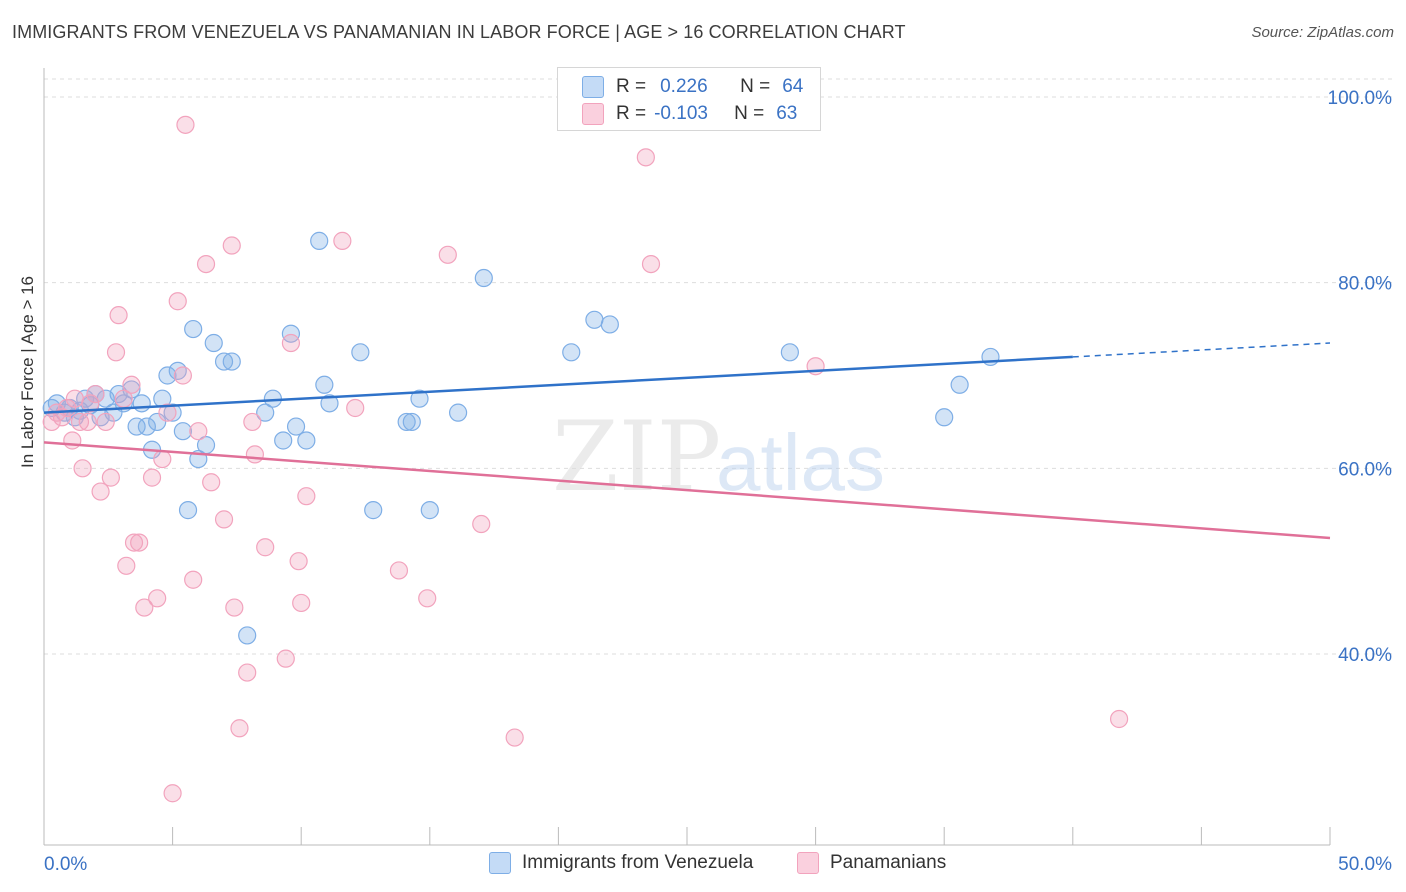 This screenshot has width=1406, height=892. Describe the element at coordinates (1365, 864) in the screenshot. I see `x-tick-label-max: 50.0%` at that location.